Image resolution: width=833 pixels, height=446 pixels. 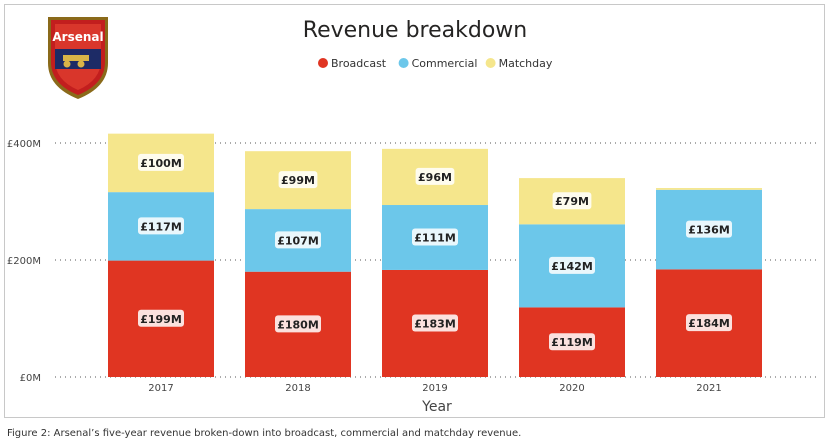 I want to click on data-label: £117M, so click(x=161, y=226).